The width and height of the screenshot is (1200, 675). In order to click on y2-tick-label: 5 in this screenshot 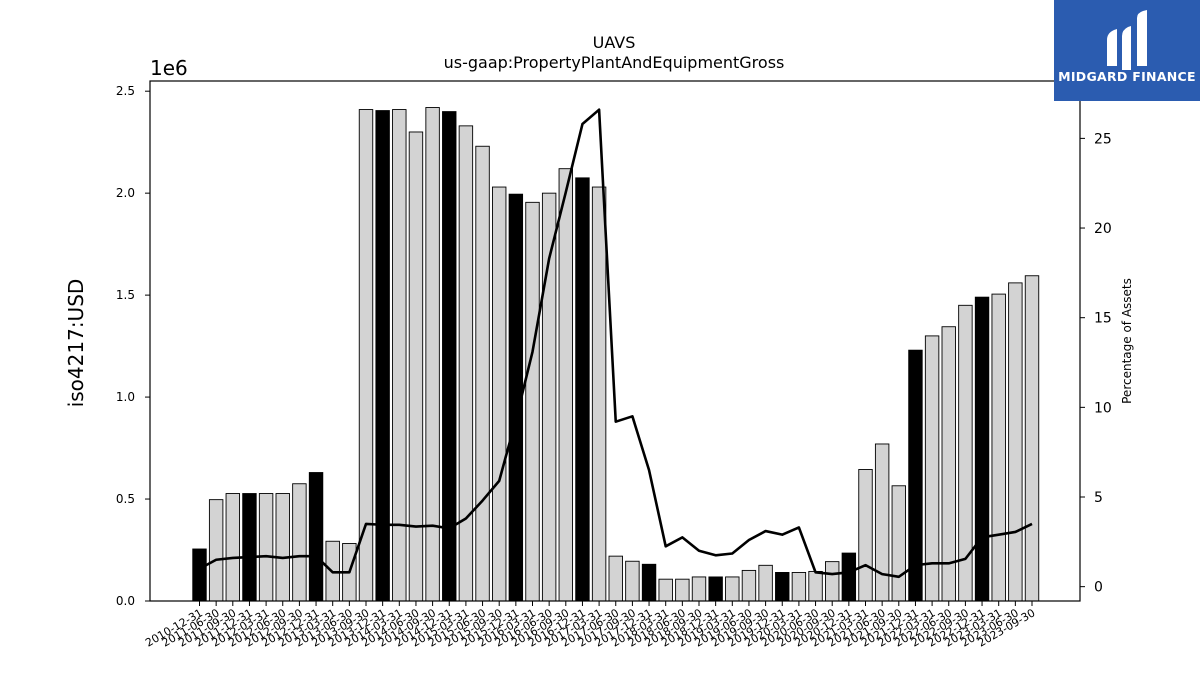, I will do `click(1098, 498)`.